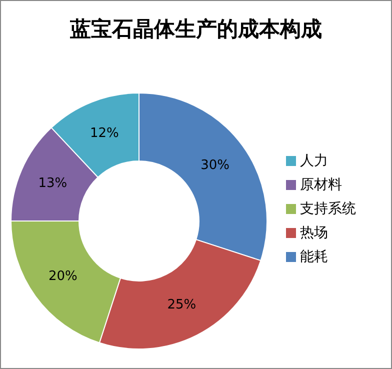 The width and height of the screenshot is (392, 369). Describe the element at coordinates (181, 304) in the screenshot. I see `data-label: 25%` at that location.